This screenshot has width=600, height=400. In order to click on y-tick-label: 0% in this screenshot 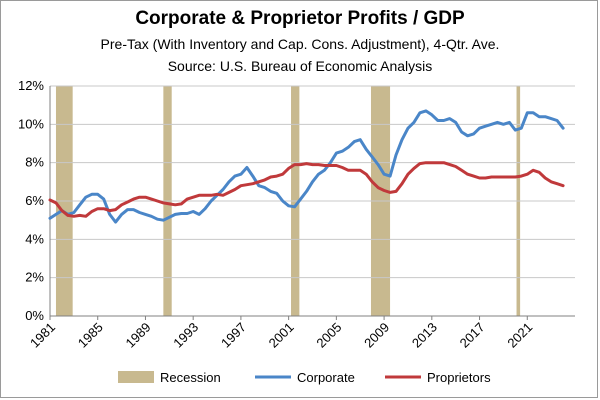, I will do `click(34, 315)`.